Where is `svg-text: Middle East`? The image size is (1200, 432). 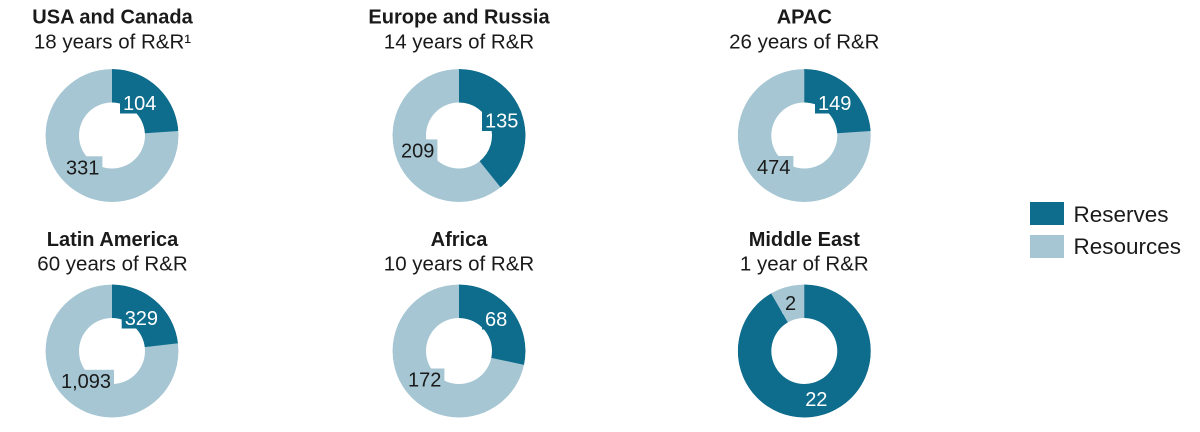 svg-text: Middle East is located at coordinates (804, 240).